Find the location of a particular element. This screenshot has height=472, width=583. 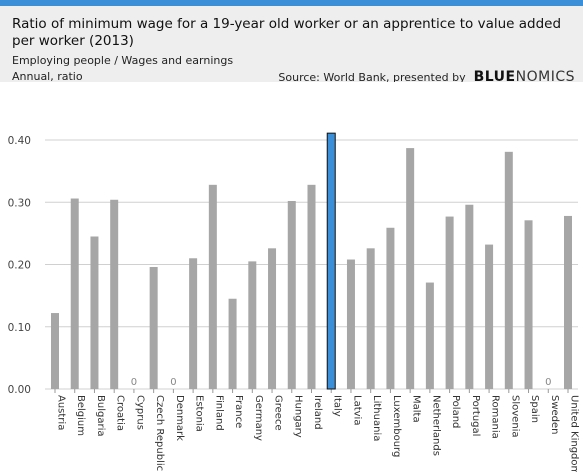

x-tick-label: Hungary is located at coordinates (297, 416).